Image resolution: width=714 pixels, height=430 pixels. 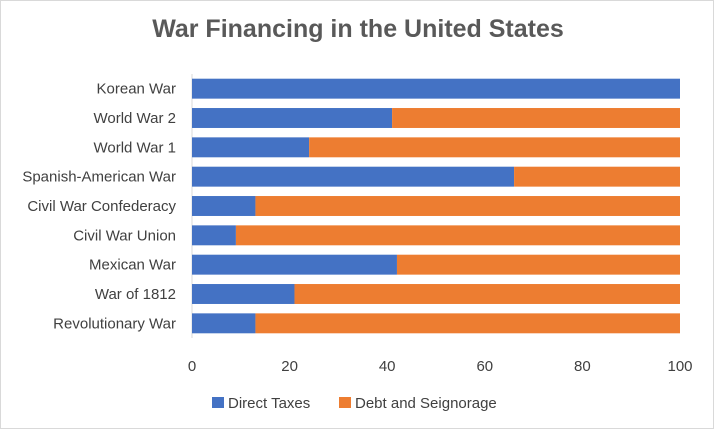 What do you see at coordinates (269, 403) in the screenshot?
I see `legend-label-direct-taxes: Direct Taxes` at bounding box center [269, 403].